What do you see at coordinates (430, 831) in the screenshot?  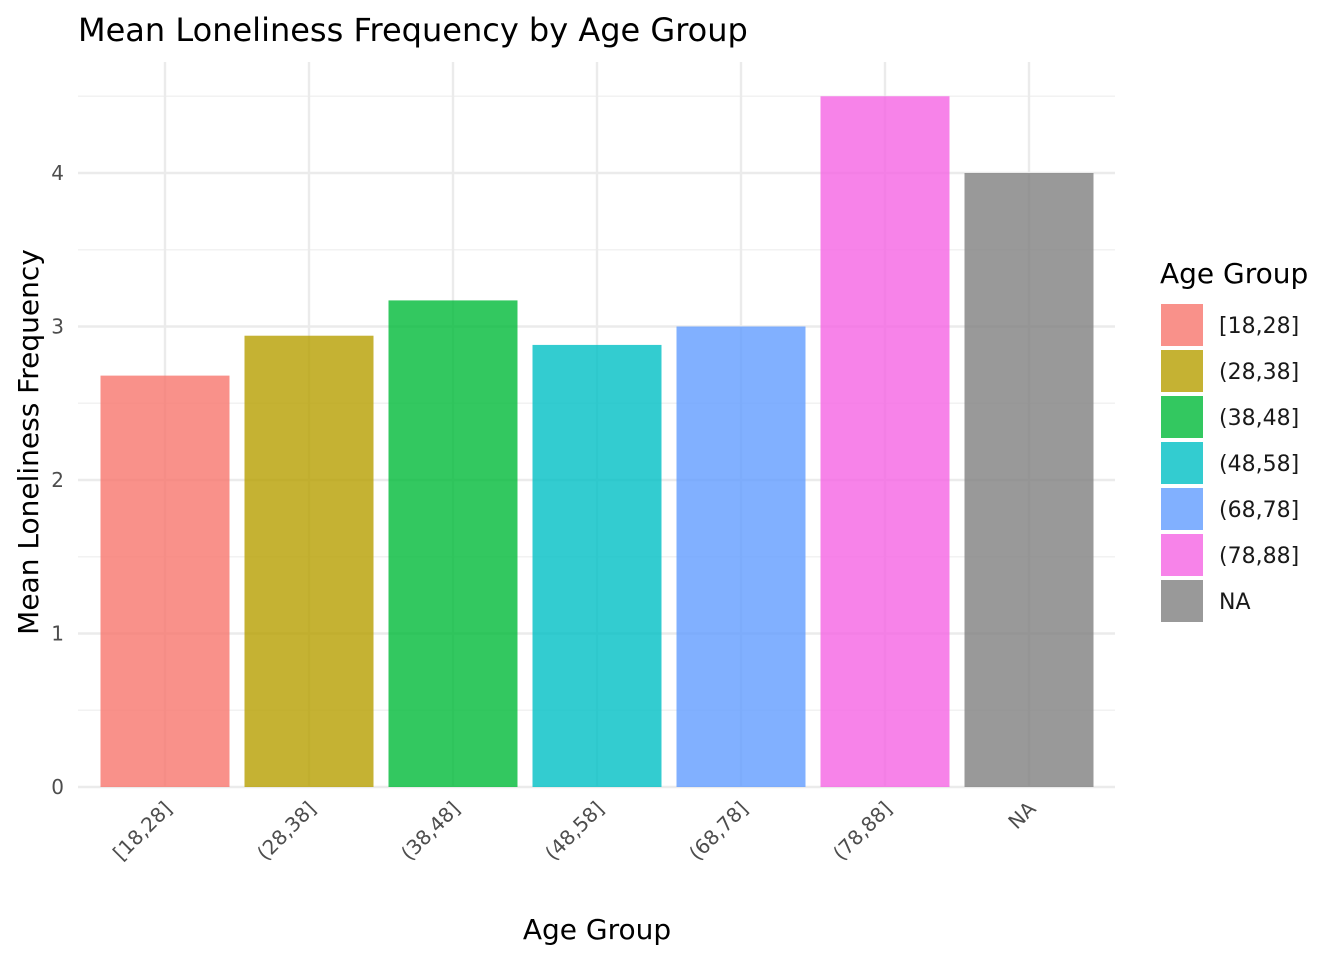 I see `x-tick-label: (38,48]` at bounding box center [430, 831].